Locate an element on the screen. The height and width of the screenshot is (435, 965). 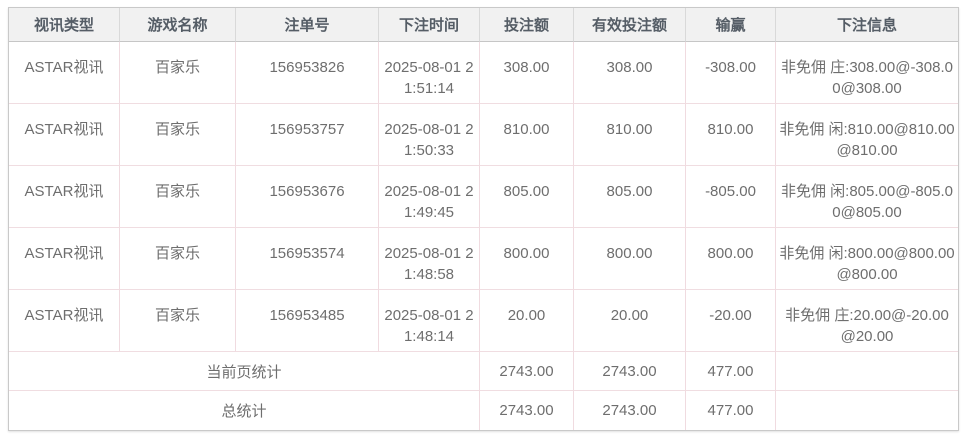
cell-bet-amount: 810.00 is located at coordinates (527, 135).